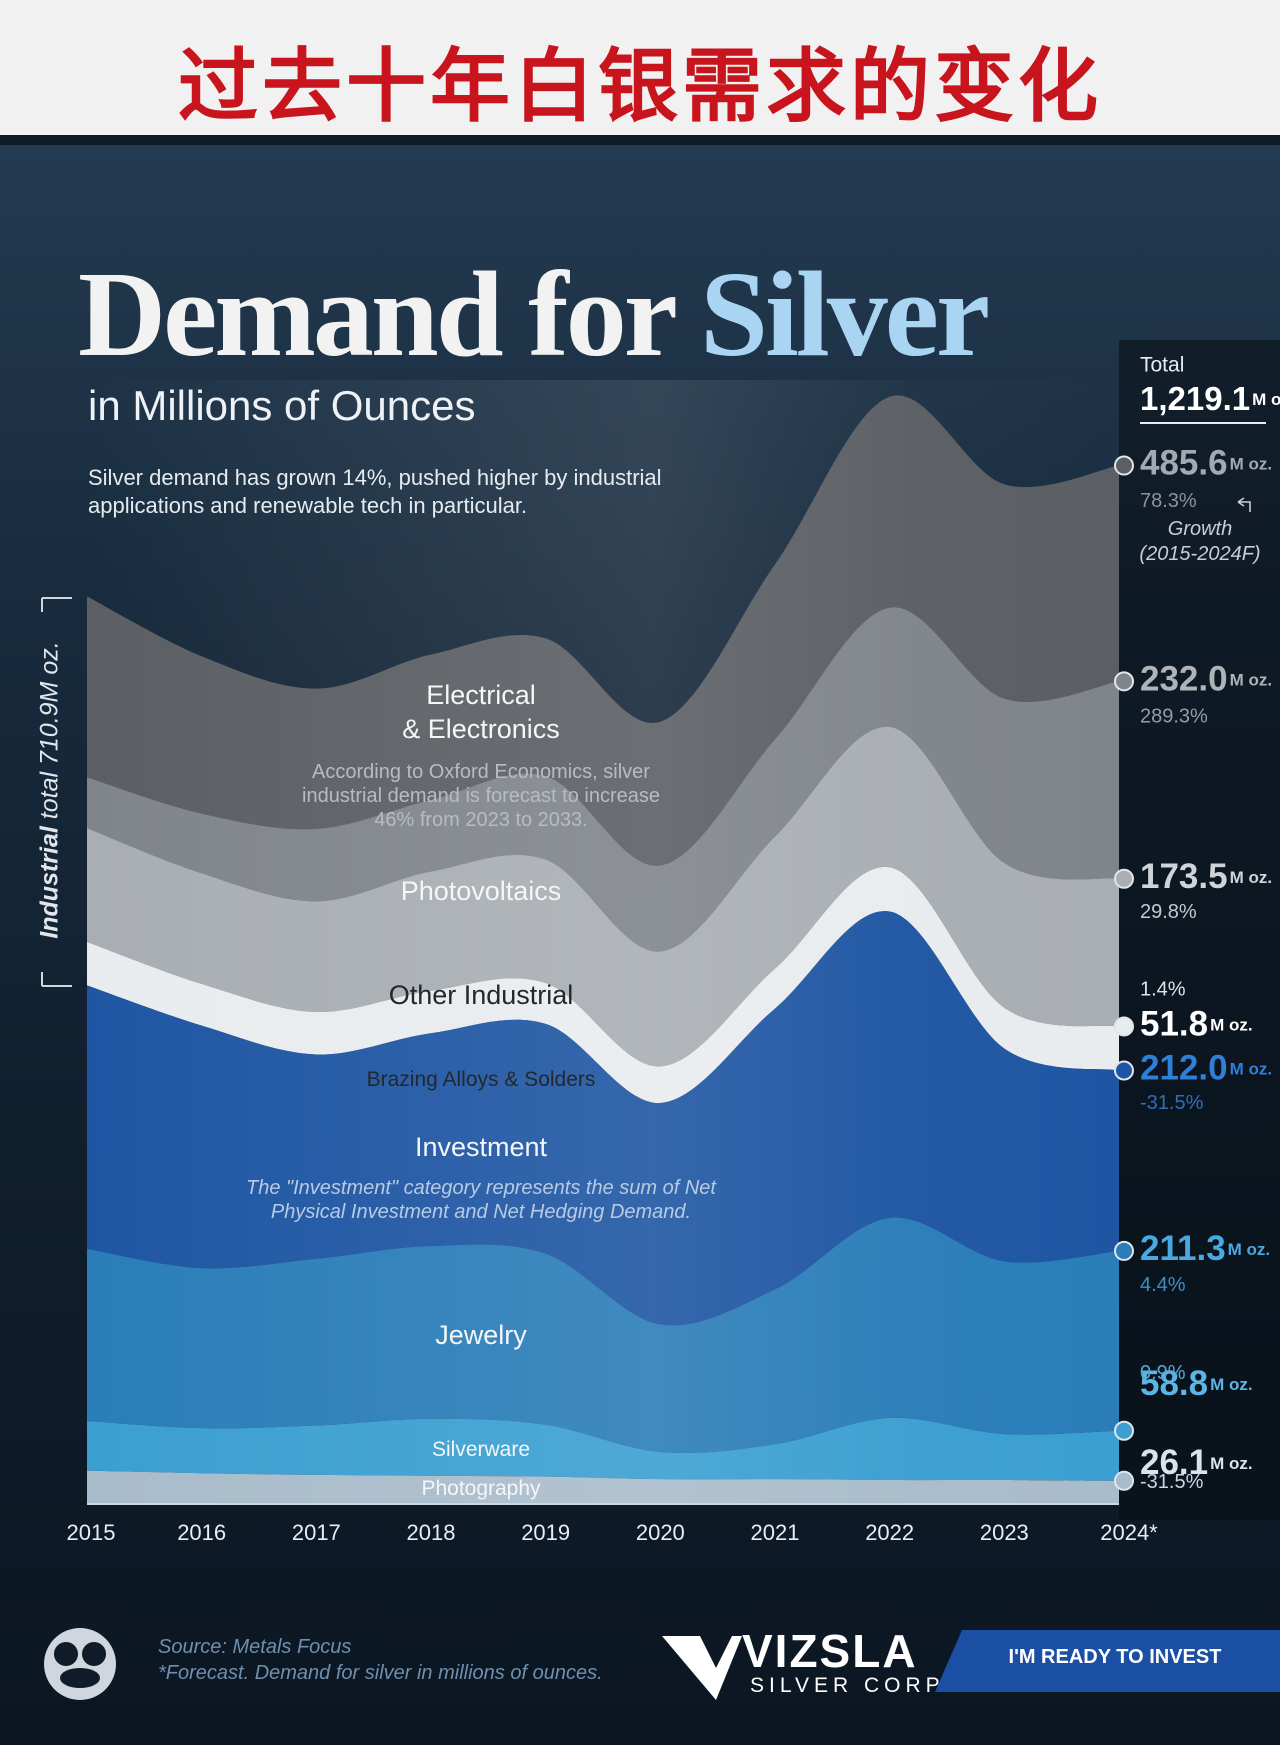 The image size is (1280, 1745). Describe the element at coordinates (1163, 990) in the screenshot. I see `growth-label: 1.4%` at that location.